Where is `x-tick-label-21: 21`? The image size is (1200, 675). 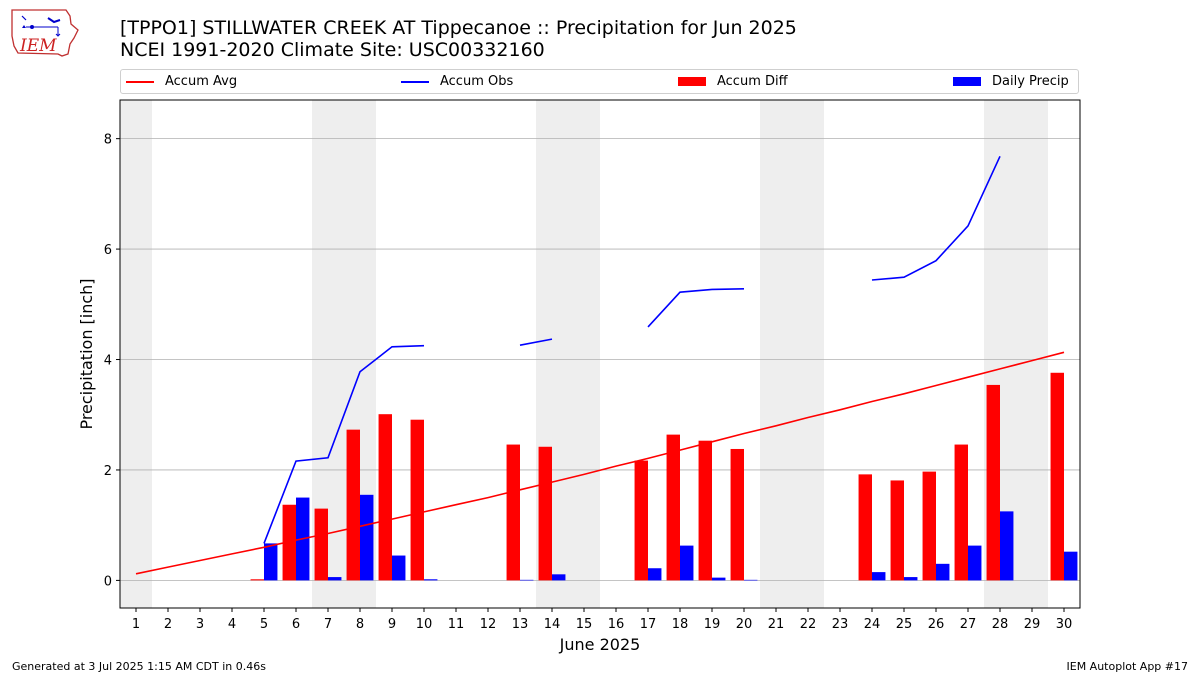
x-tick-label-21: 21 is located at coordinates (776, 624).